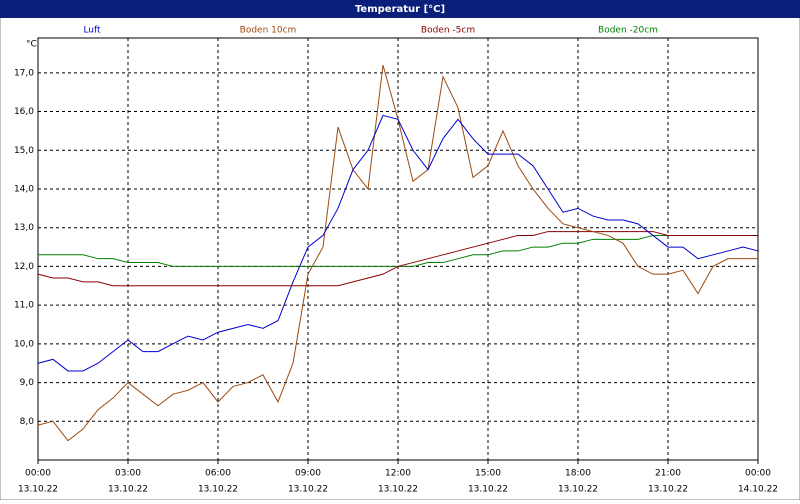 The height and width of the screenshot is (504, 800). What do you see at coordinates (668, 474) in the screenshot?
I see `x-tick-label: 21:00` at bounding box center [668, 474].